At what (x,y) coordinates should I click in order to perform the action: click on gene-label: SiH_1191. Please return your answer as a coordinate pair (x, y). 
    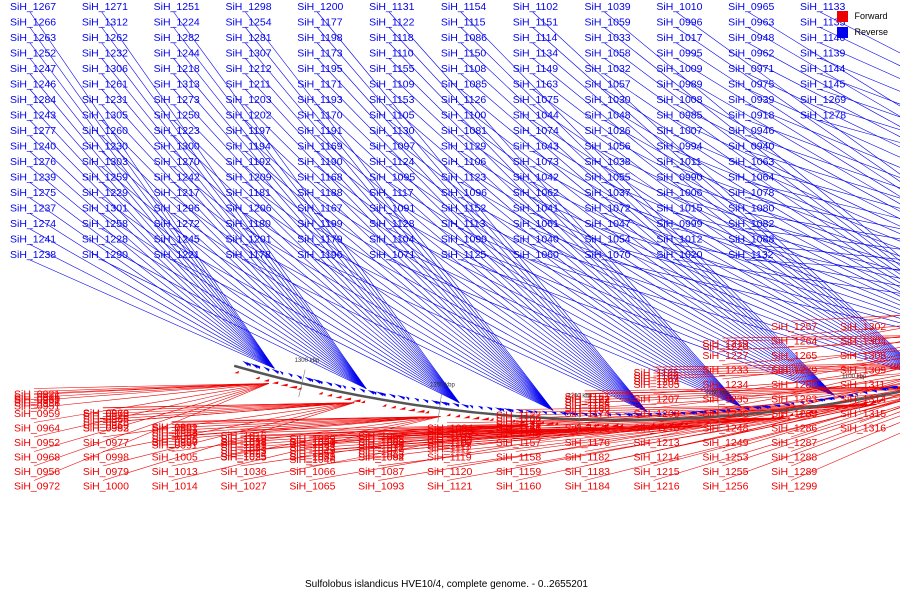
    Looking at the image, I should click on (319, 131).